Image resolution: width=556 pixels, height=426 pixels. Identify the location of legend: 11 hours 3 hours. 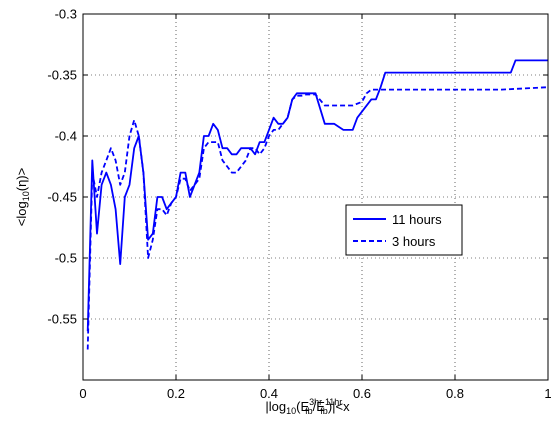
(404, 230).